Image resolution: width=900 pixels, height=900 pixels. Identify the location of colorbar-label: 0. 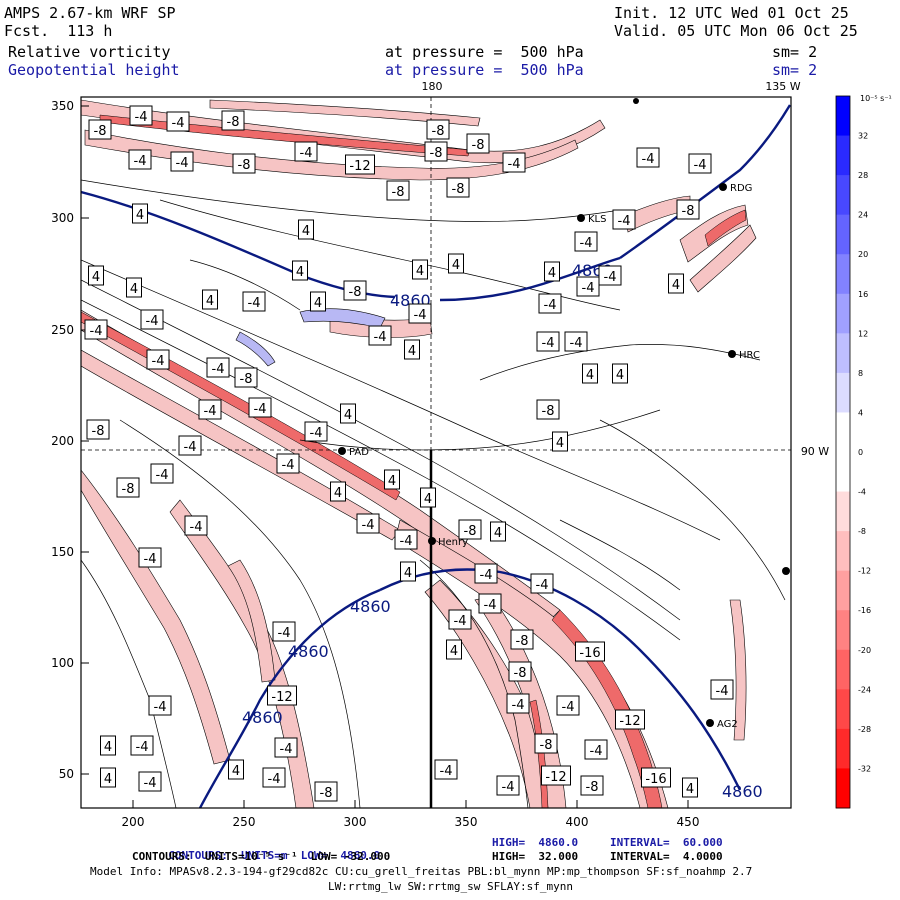
(860, 452).